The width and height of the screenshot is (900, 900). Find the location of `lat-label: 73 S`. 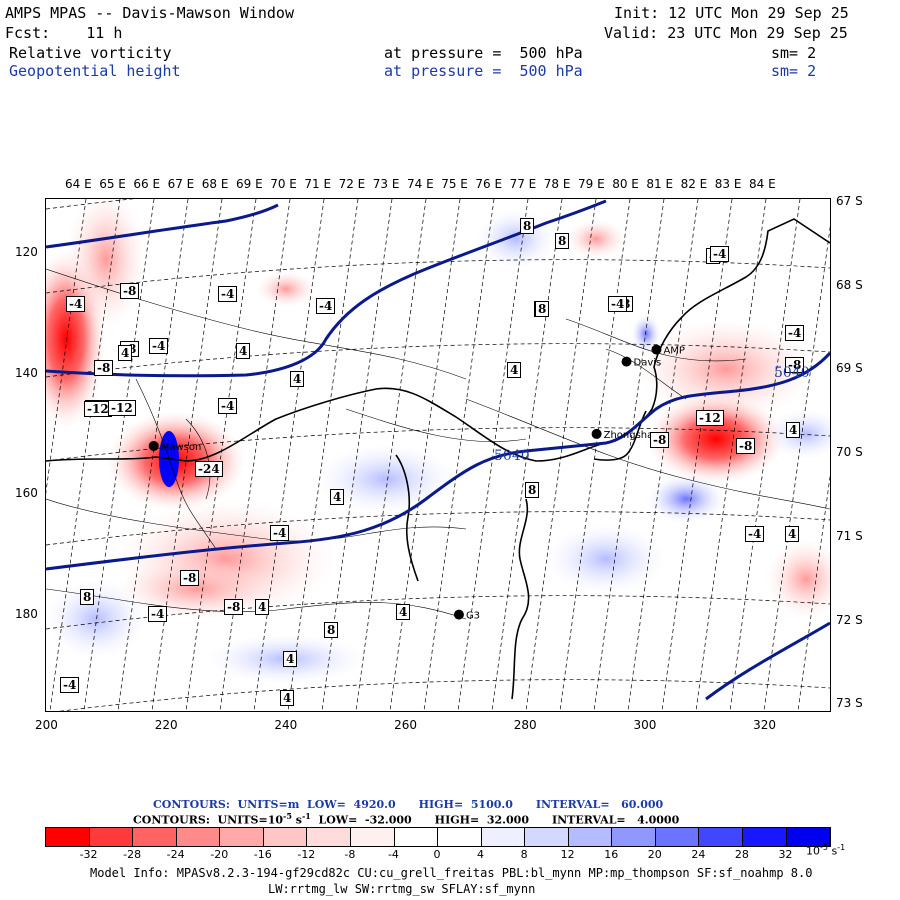

lat-label: 73 S is located at coordinates (849, 703).